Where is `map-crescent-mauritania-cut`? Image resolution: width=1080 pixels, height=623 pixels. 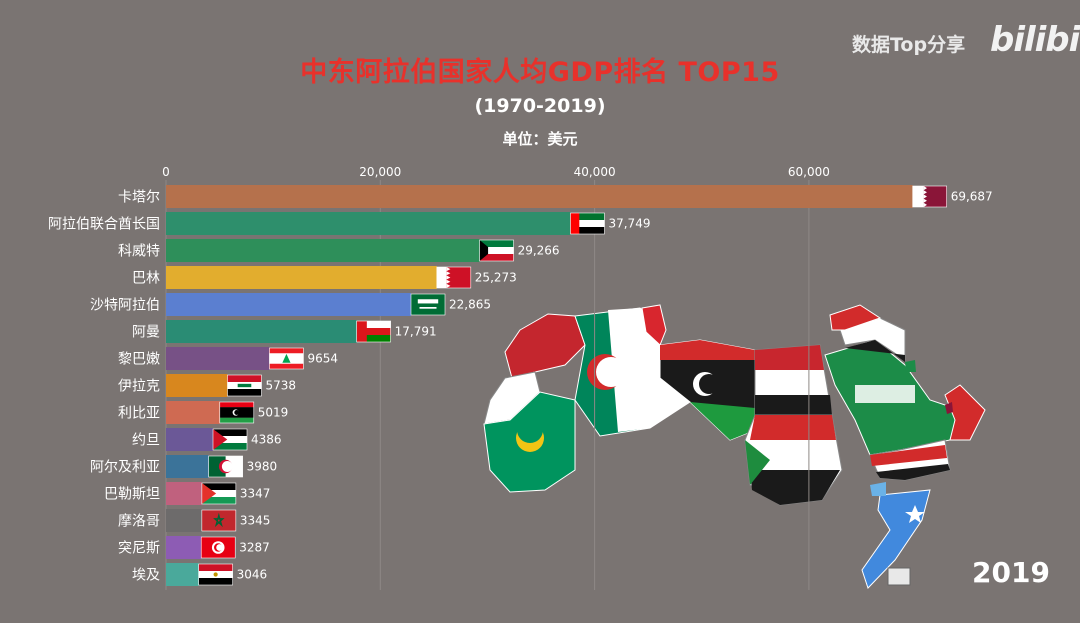 map-crescent-mauritania-cut is located at coordinates (530, 430).